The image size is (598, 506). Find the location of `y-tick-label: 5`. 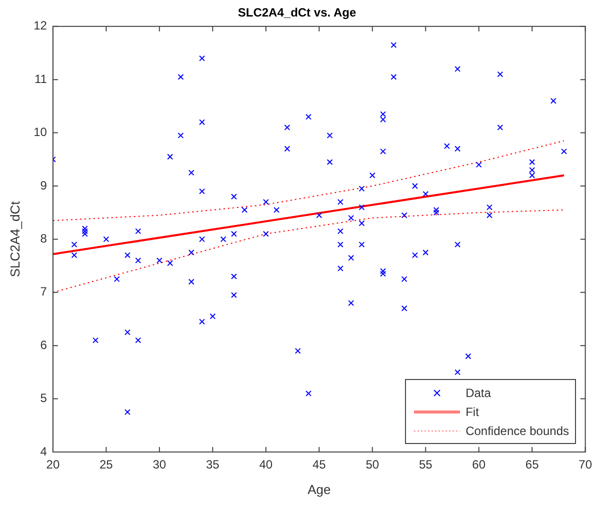

y-tick-label: 5 is located at coordinates (44, 398).